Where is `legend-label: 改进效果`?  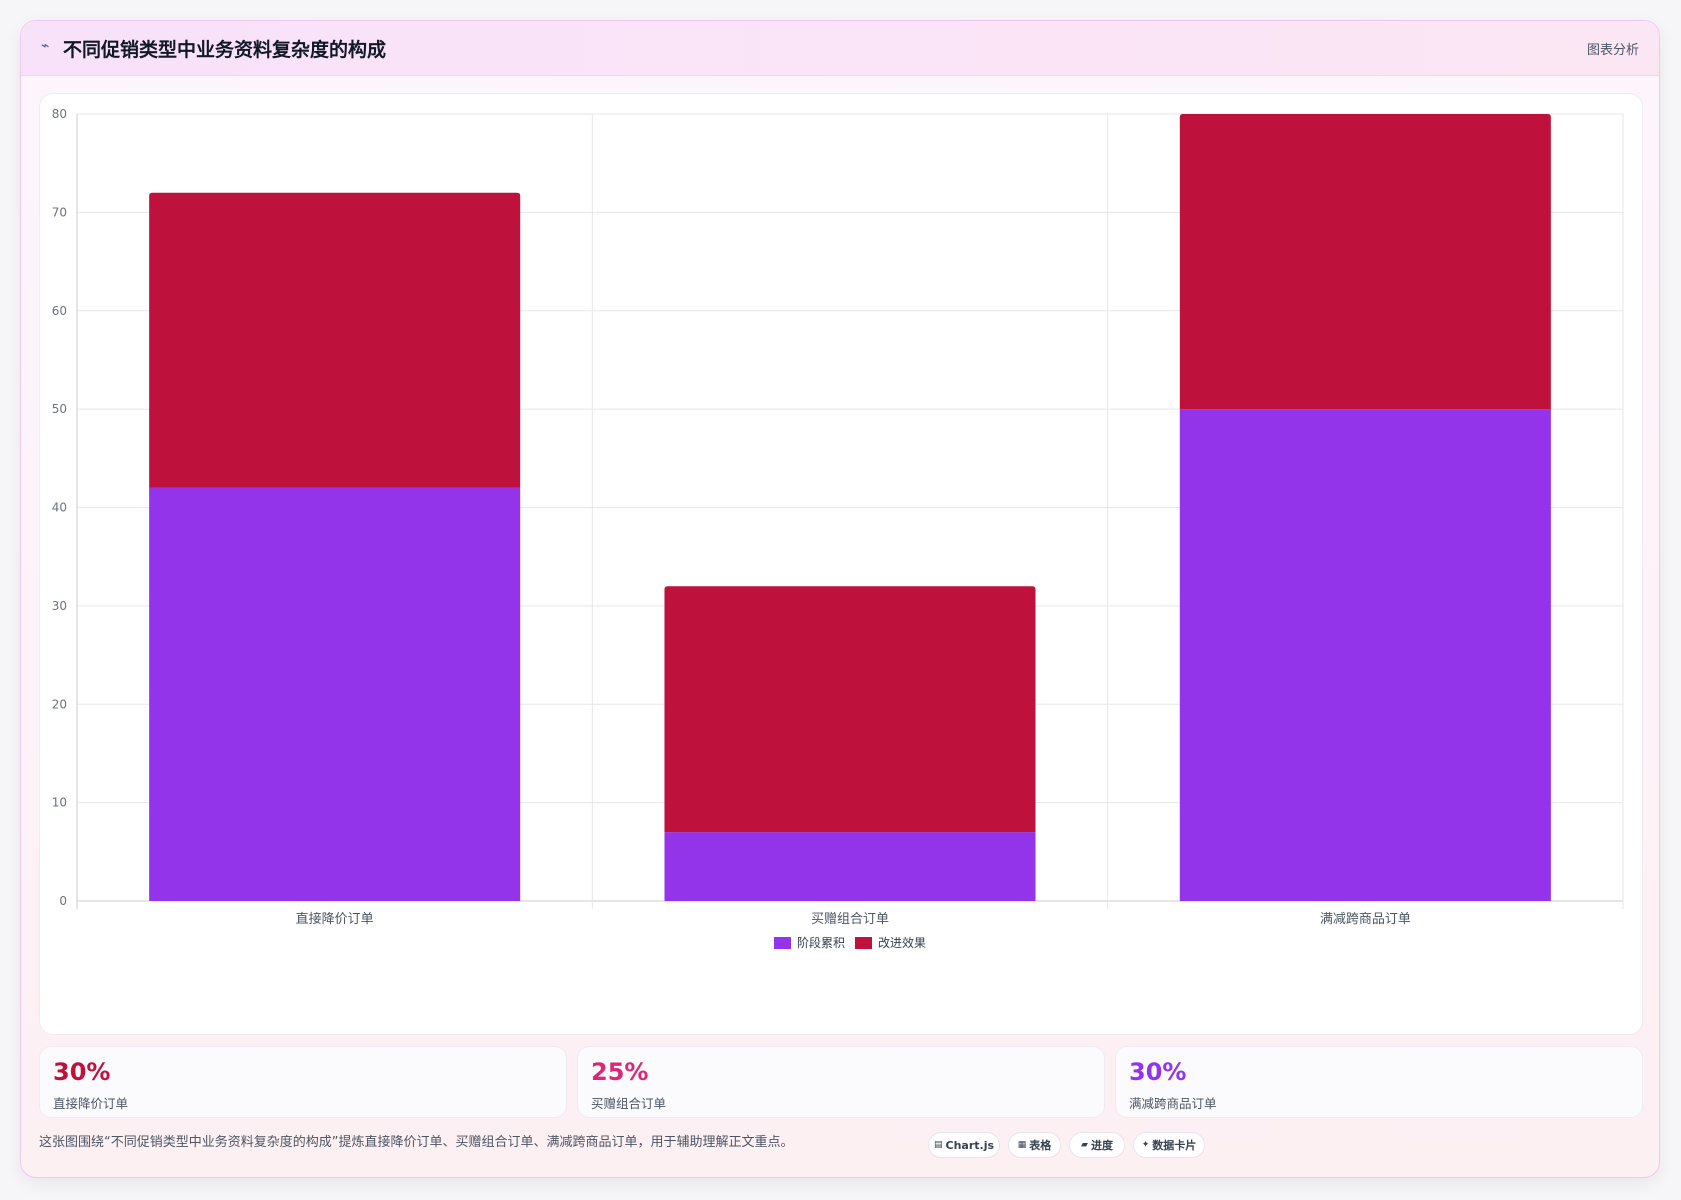
legend-label: 改进效果 is located at coordinates (902, 942).